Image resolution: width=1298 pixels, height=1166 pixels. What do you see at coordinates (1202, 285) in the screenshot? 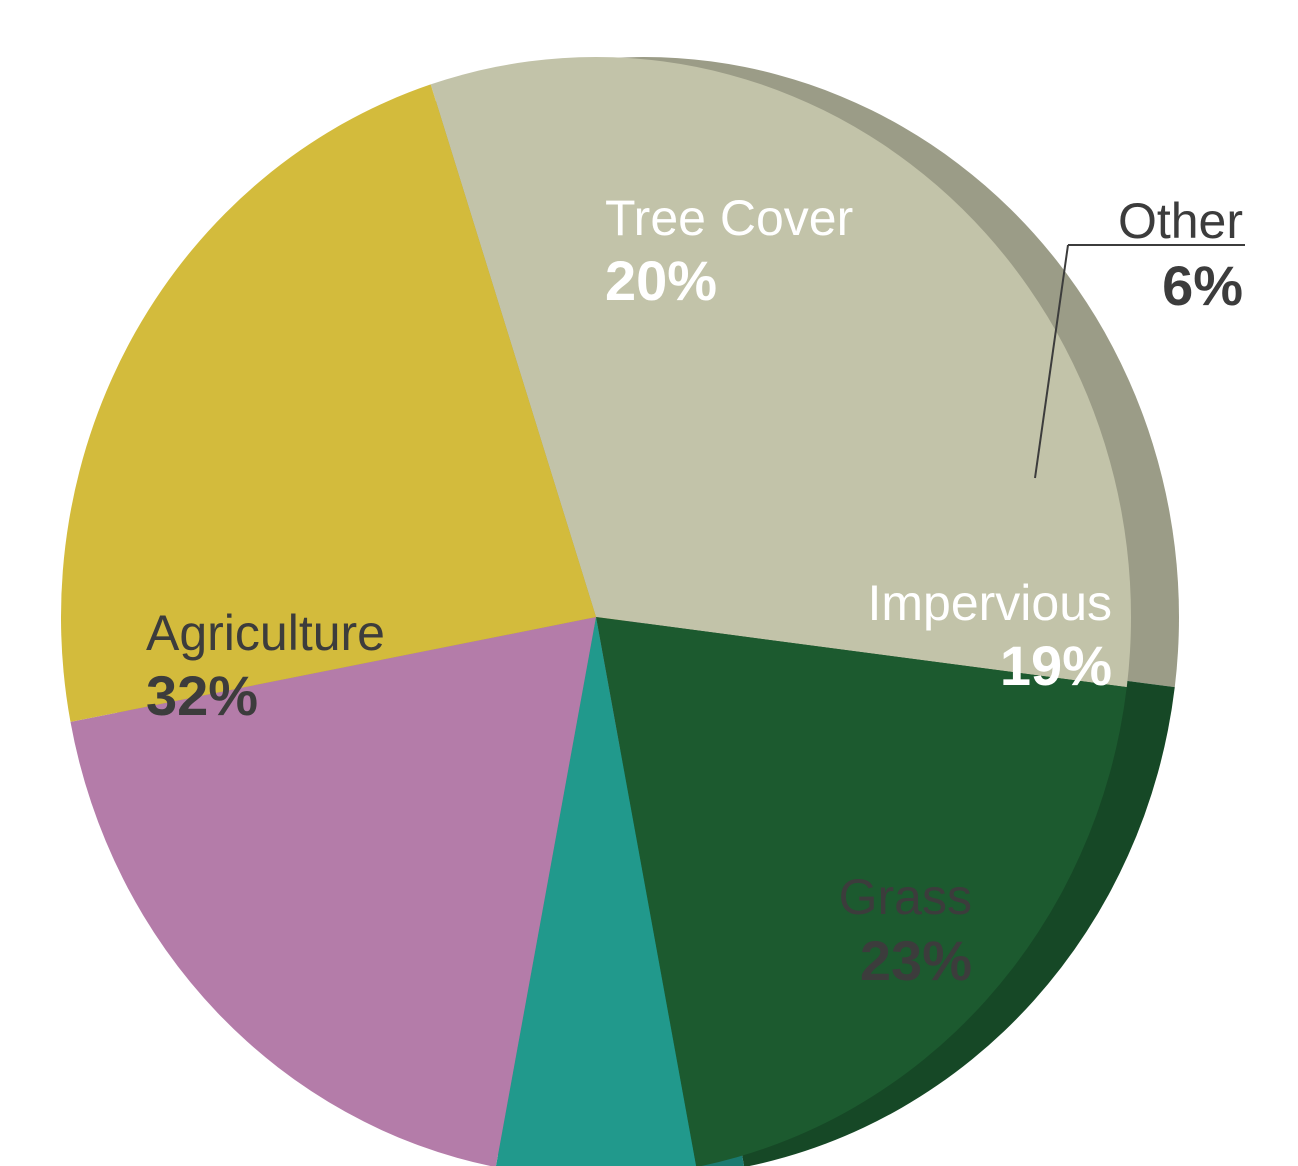
I see `other-value: 6%` at bounding box center [1202, 285].